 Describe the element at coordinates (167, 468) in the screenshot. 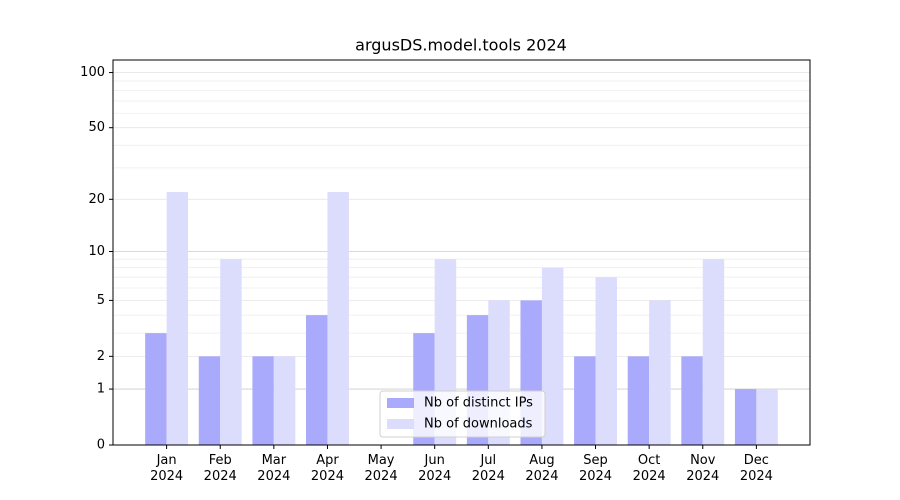

I see `x-tick-label: Jan 2024` at that location.